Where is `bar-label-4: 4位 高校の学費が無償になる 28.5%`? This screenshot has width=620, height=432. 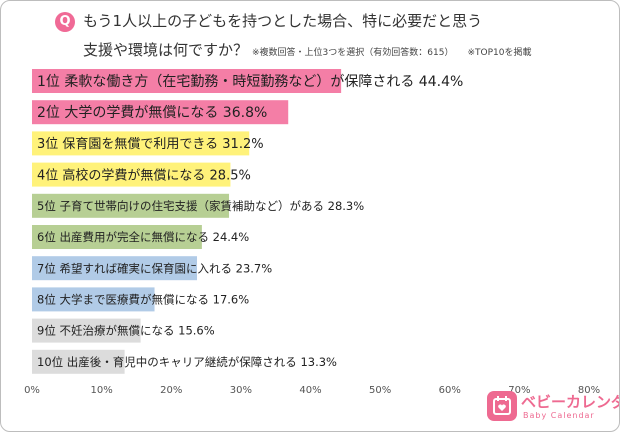
bar-label-4: 4位 高校の学費が無償になる 28.5% is located at coordinates (144, 175).